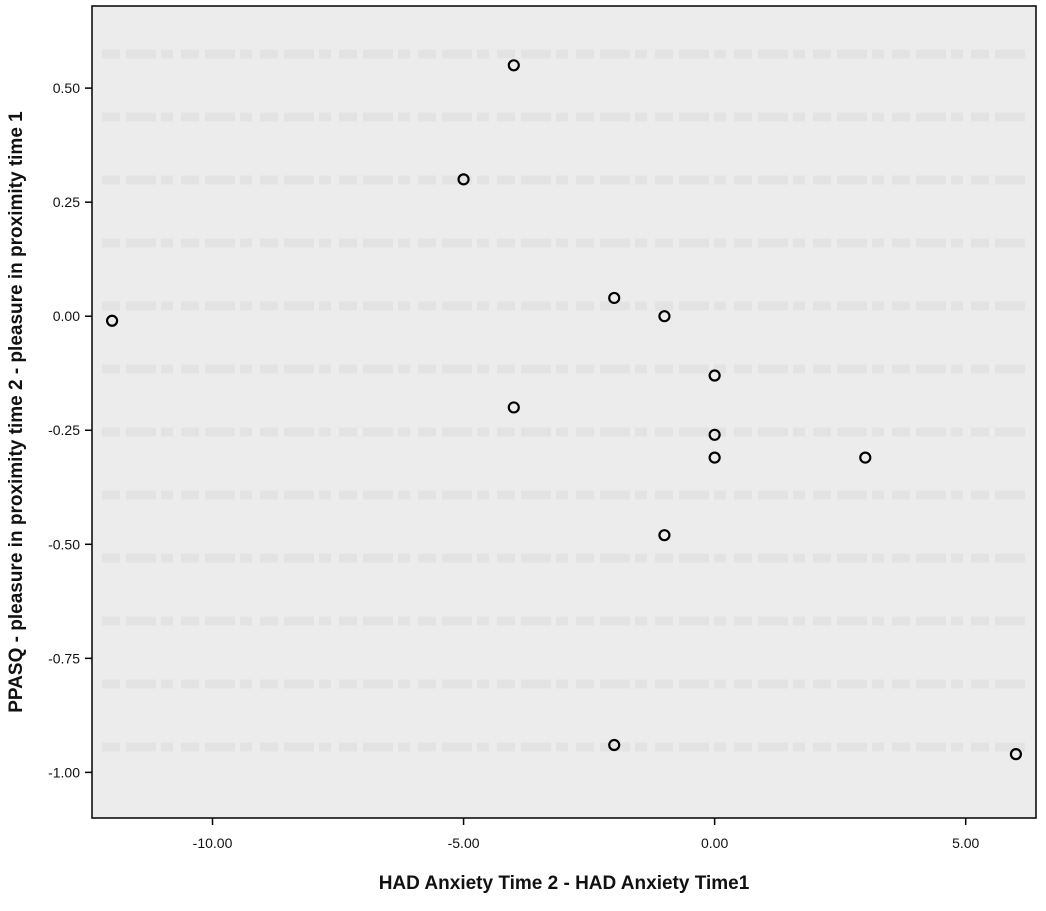 The width and height of the screenshot is (1046, 911). What do you see at coordinates (64, 772) in the screenshot?
I see `y-tick-label: -1.00` at bounding box center [64, 772].